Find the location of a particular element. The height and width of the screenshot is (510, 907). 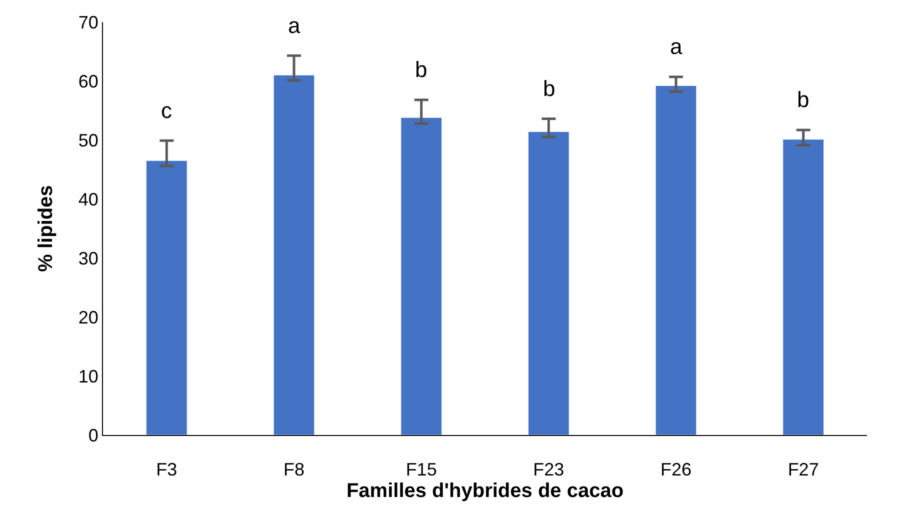

y-tick-label: 70 is located at coordinates (88, 22).